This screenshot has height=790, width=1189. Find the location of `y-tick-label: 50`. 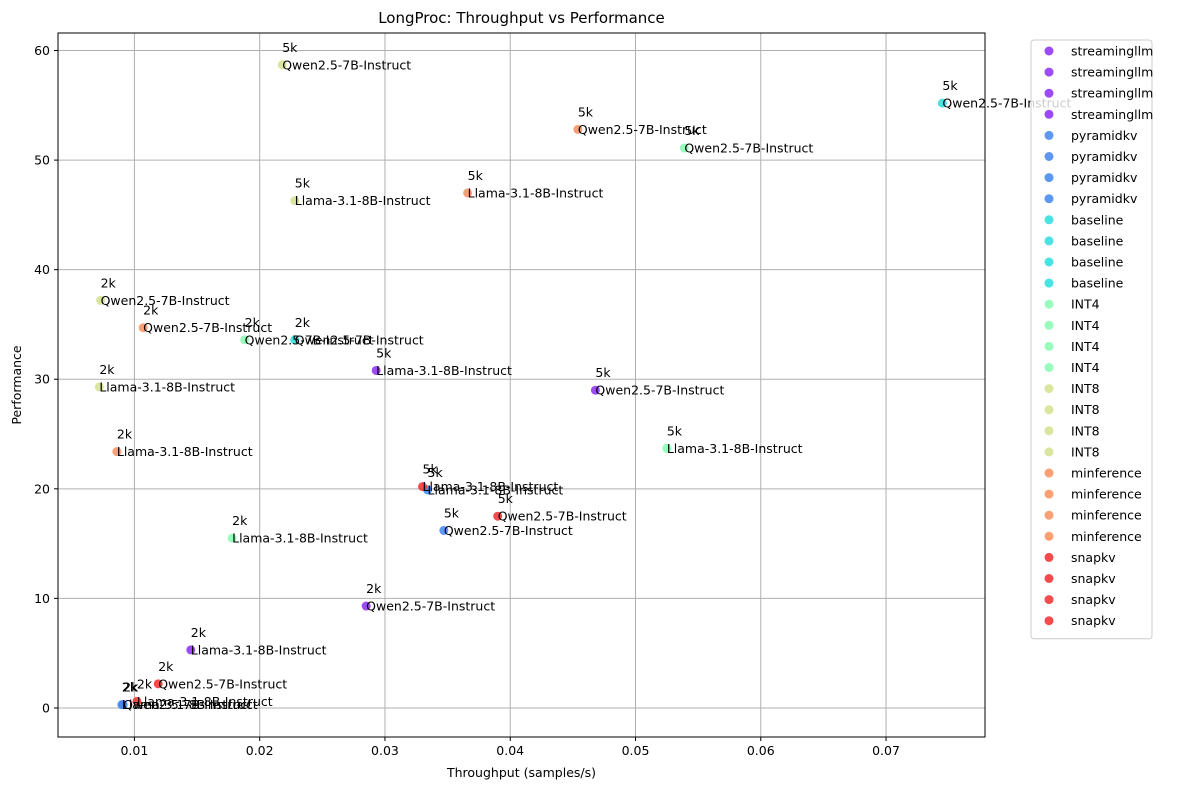

y-tick-label: 50 is located at coordinates (42, 160).